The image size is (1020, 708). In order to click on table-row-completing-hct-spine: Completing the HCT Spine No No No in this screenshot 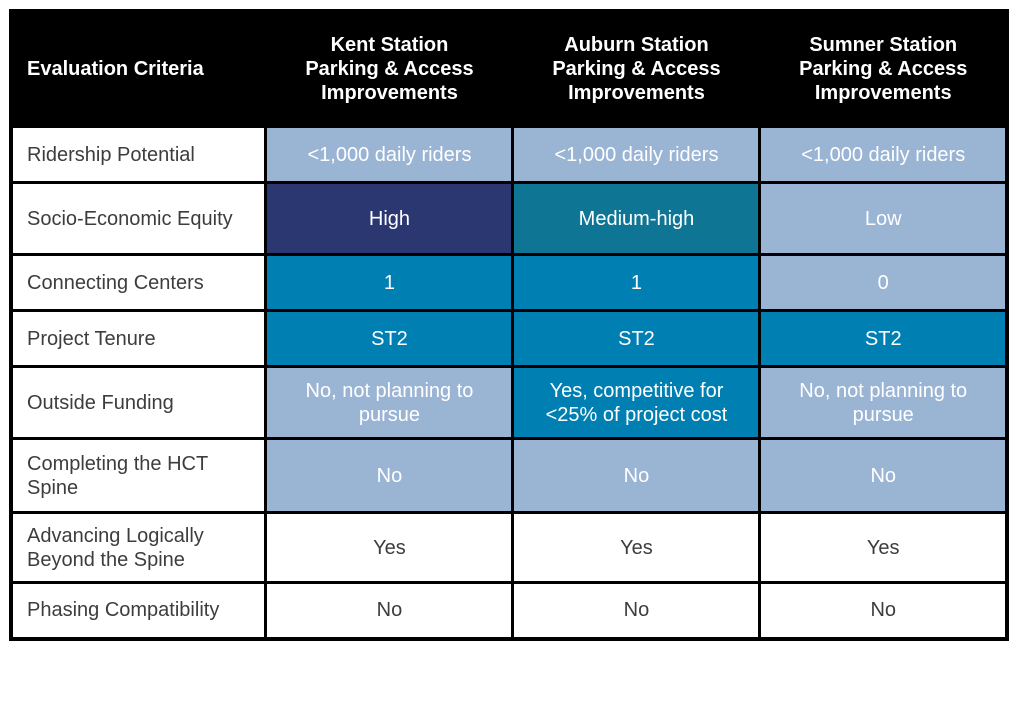, I will do `click(509, 475)`.